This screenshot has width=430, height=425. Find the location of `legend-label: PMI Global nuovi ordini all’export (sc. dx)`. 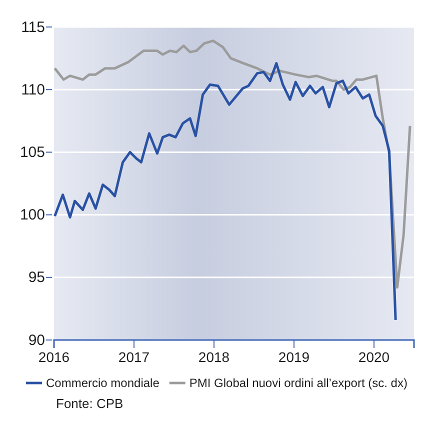

legend-label: PMI Global nuovi ordini all’export (sc. dx) is located at coordinates (298, 383).